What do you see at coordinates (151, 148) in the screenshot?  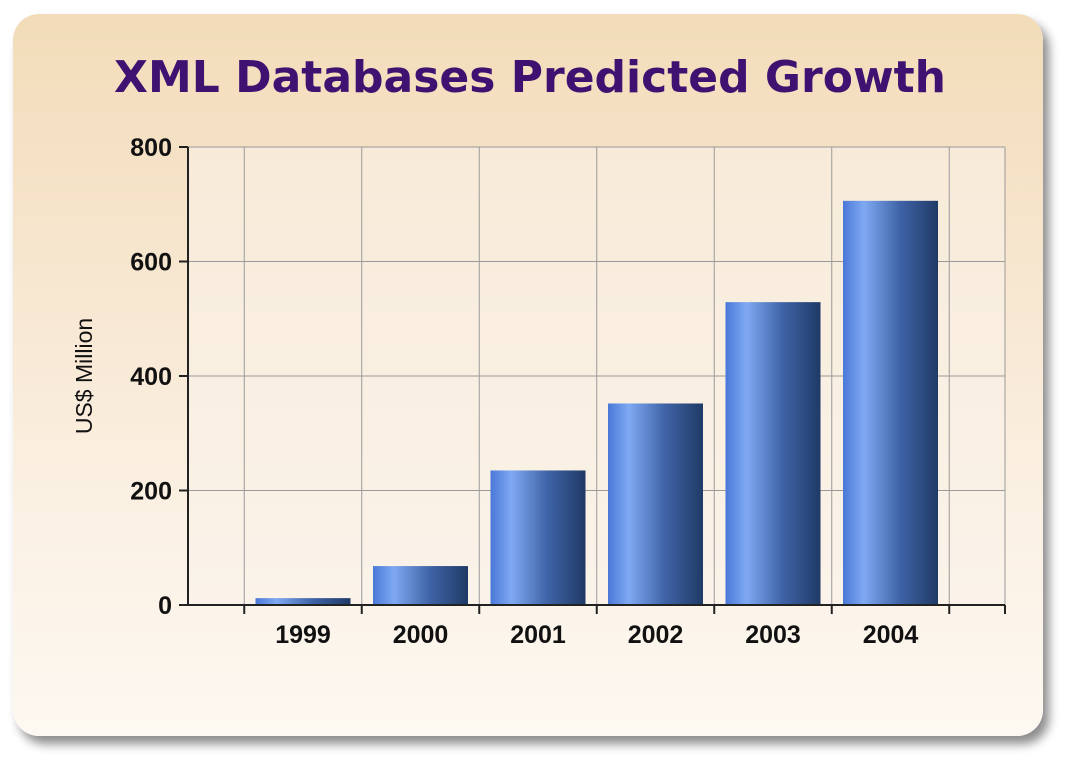 I see `y-tick-label: 800` at bounding box center [151, 148].